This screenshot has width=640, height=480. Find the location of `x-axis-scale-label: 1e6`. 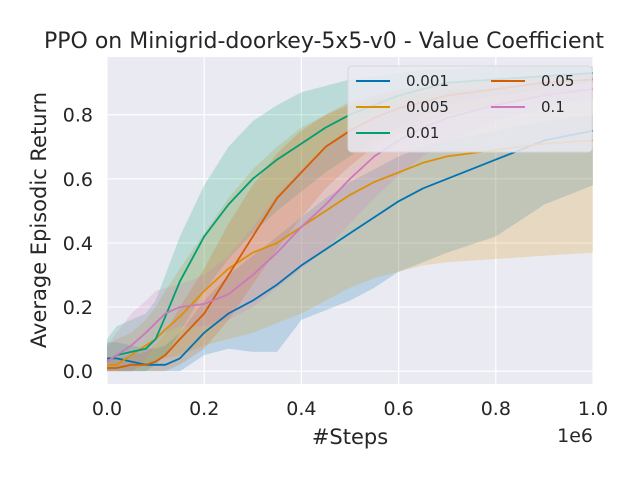

x-axis-scale-label: 1e6 is located at coordinates (575, 436).